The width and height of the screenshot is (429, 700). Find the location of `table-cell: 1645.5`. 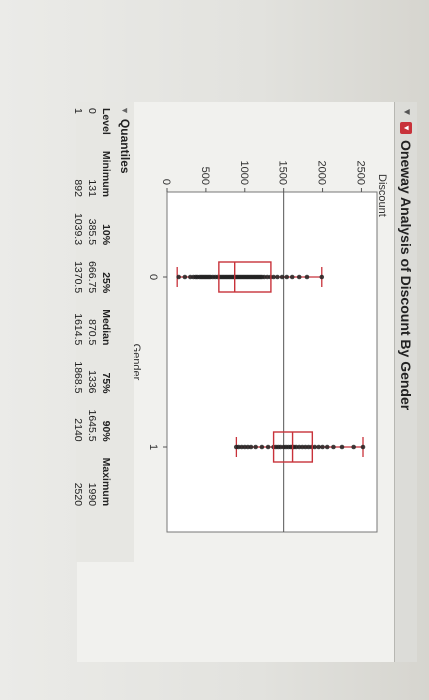

table-cell: 1645.5 is located at coordinates (92, 425).